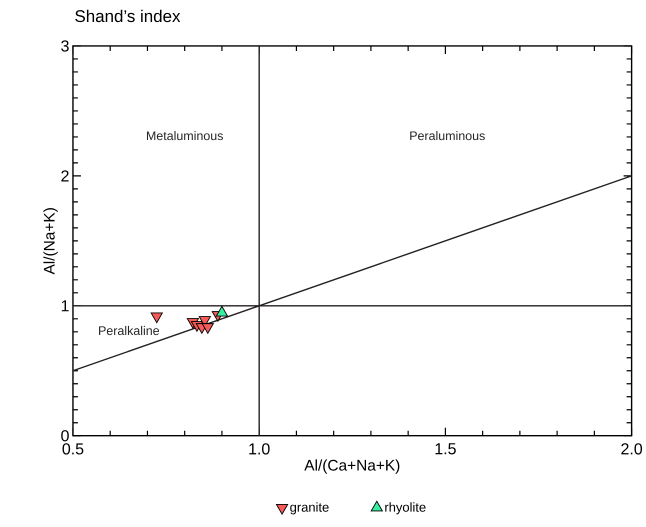 This screenshot has width=646, height=527. Describe the element at coordinates (447, 135) in the screenshot. I see `annotation: Peraluminous` at that location.